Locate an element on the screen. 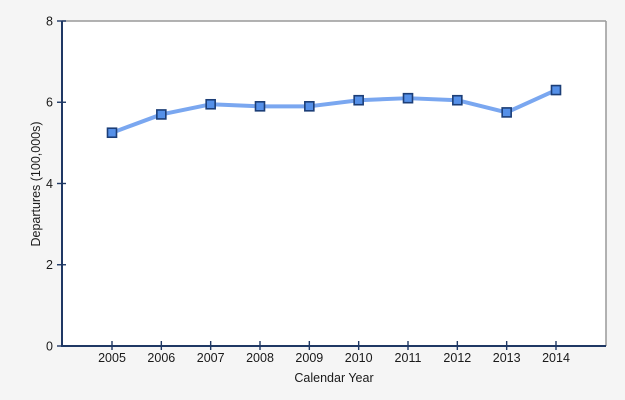 This screenshot has width=625, height=400. y-axis-title: Departures (100,000s) is located at coordinates (36, 184).